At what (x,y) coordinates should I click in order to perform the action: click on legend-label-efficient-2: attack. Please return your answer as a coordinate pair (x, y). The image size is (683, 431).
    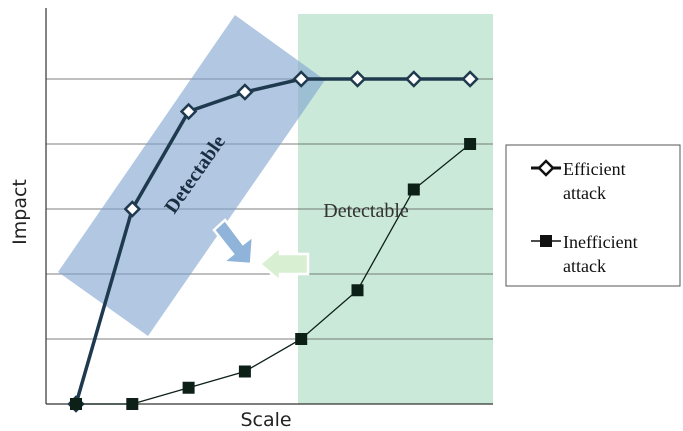
    Looking at the image, I should click on (584, 193).